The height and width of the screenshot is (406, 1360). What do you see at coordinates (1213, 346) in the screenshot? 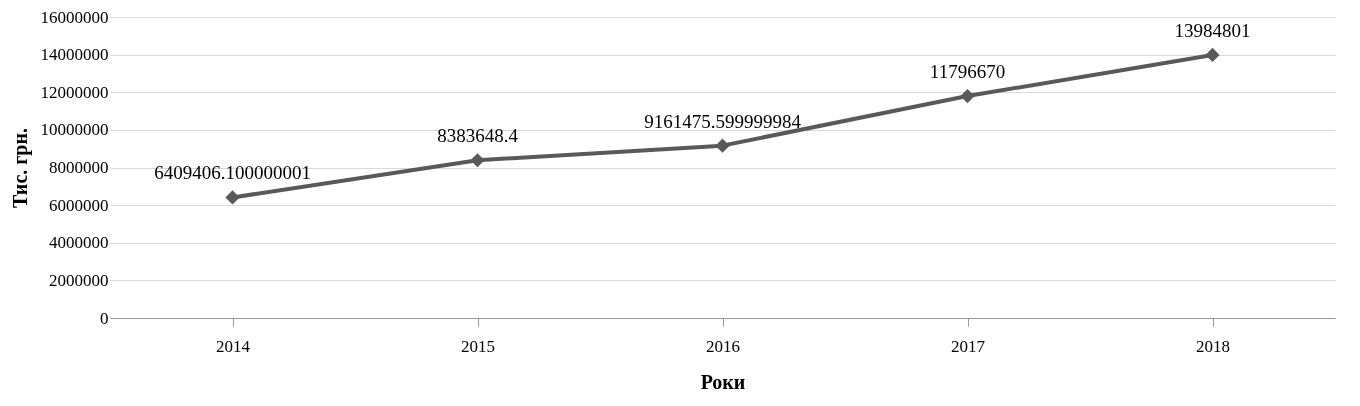
I see `x-tick-label: 2018` at bounding box center [1213, 346].